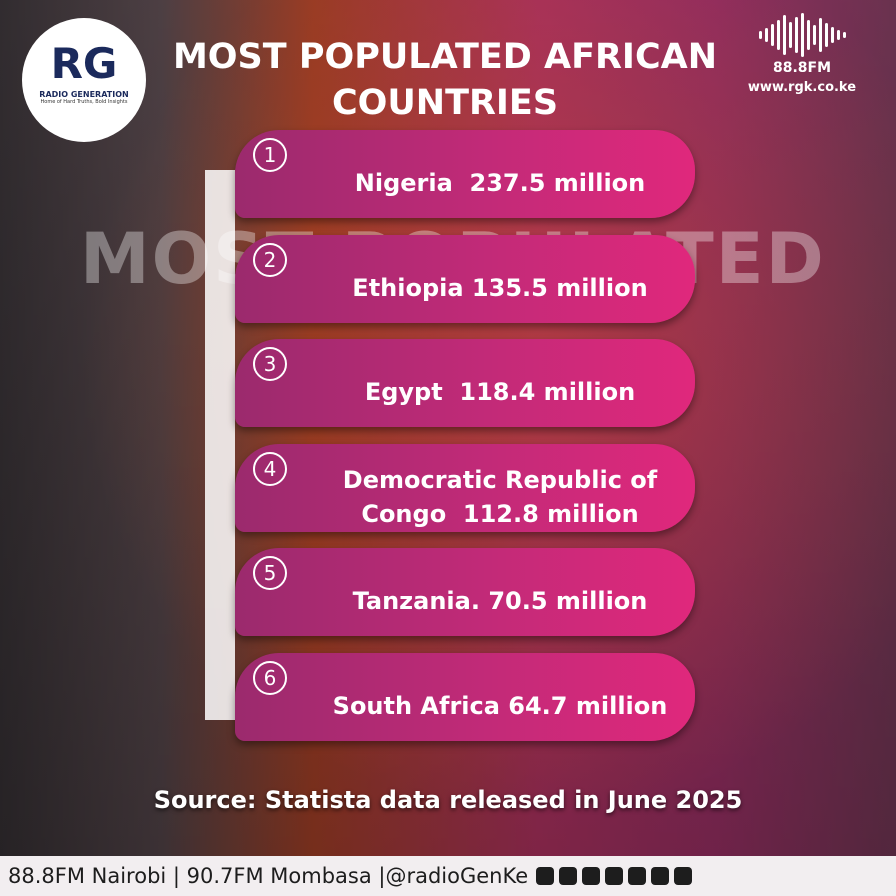  Describe the element at coordinates (270, 259) in the screenshot. I see `item-number: 2` at that location.